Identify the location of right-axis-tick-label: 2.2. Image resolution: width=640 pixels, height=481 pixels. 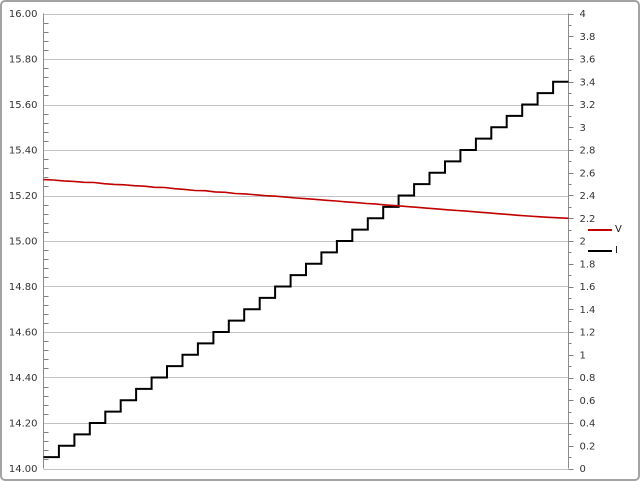
(588, 219).